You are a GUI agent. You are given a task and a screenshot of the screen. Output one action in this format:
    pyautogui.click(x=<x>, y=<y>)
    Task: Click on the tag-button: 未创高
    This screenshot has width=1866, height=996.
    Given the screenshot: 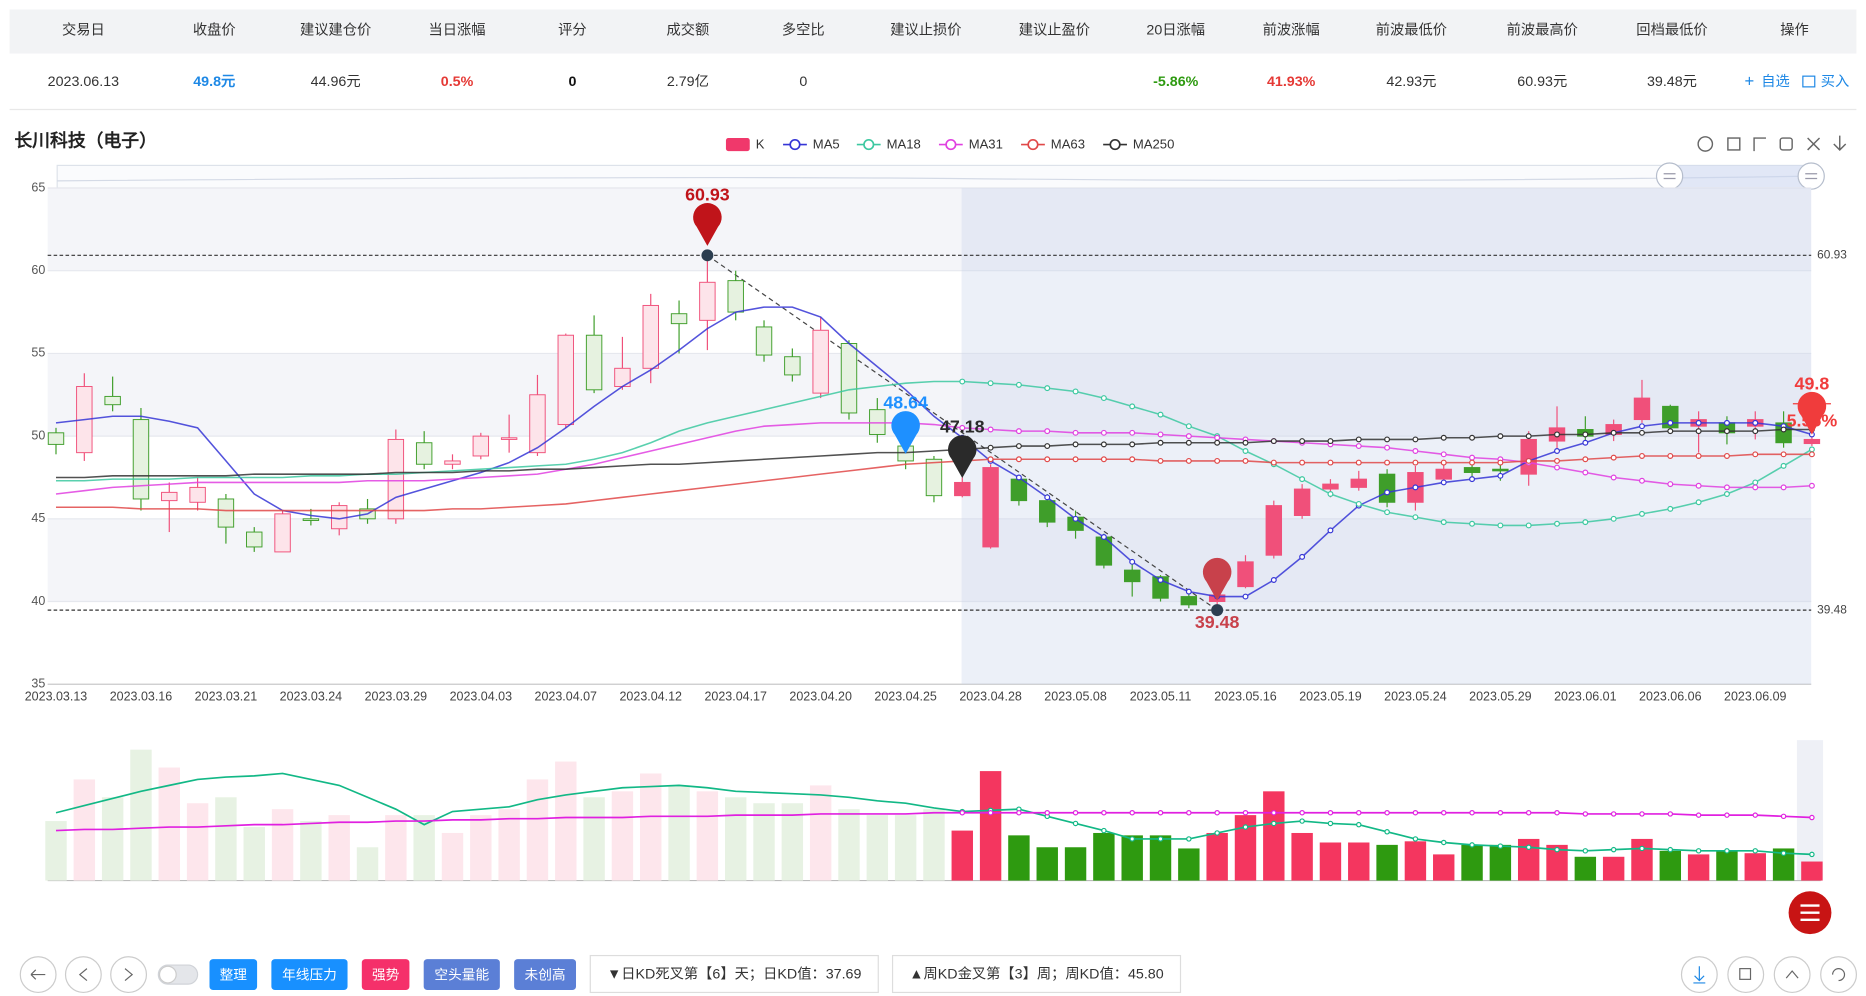 What is the action you would take?
    pyautogui.click(x=545, y=975)
    